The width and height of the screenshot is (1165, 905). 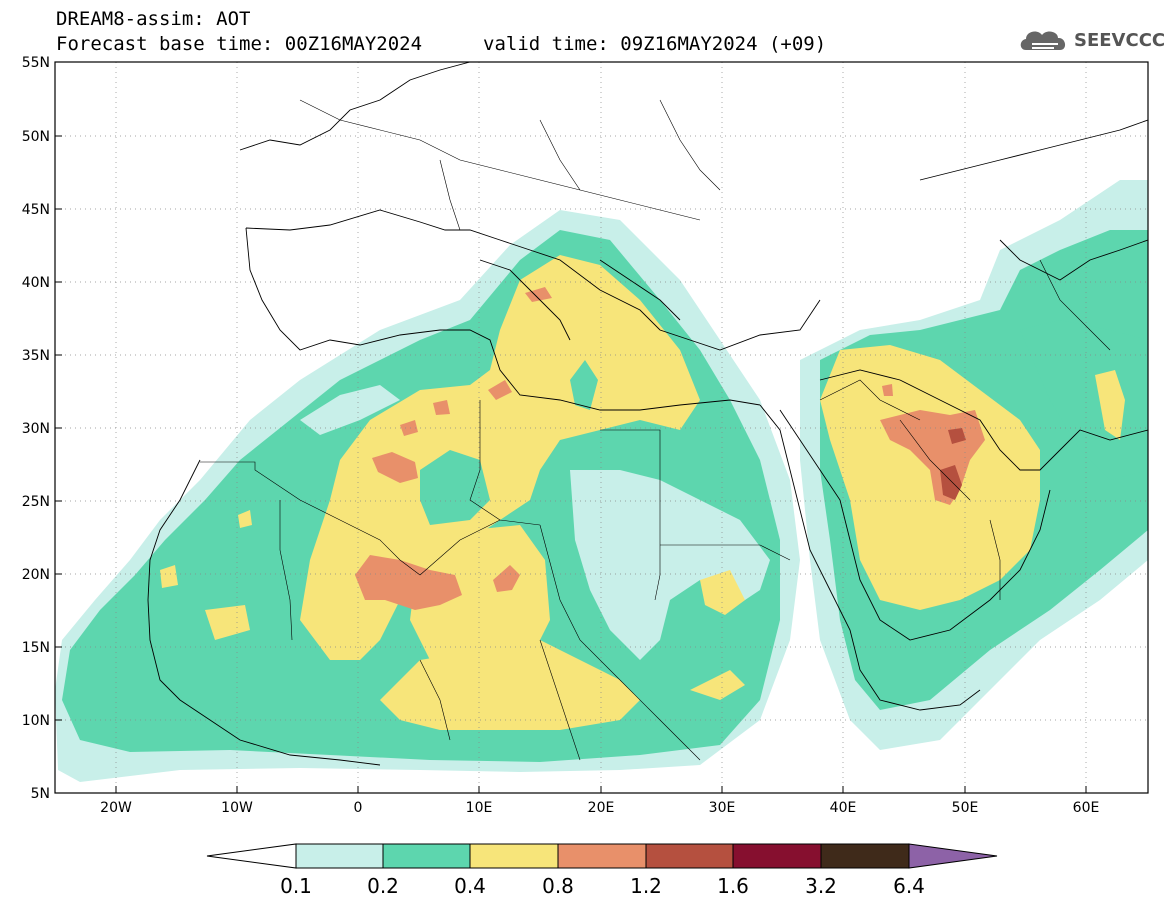 What do you see at coordinates (116, 808) in the screenshot?
I see `lon-label: 20W` at bounding box center [116, 808].